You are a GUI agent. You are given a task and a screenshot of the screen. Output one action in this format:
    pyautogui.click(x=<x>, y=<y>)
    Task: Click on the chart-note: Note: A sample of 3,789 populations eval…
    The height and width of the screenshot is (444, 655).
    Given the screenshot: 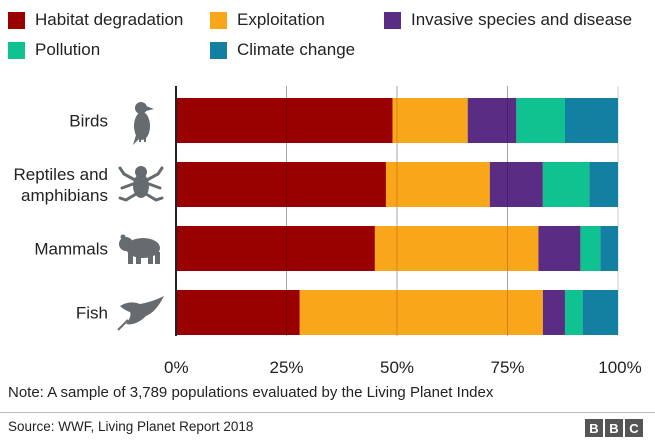 What is the action you would take?
    pyautogui.click(x=251, y=392)
    